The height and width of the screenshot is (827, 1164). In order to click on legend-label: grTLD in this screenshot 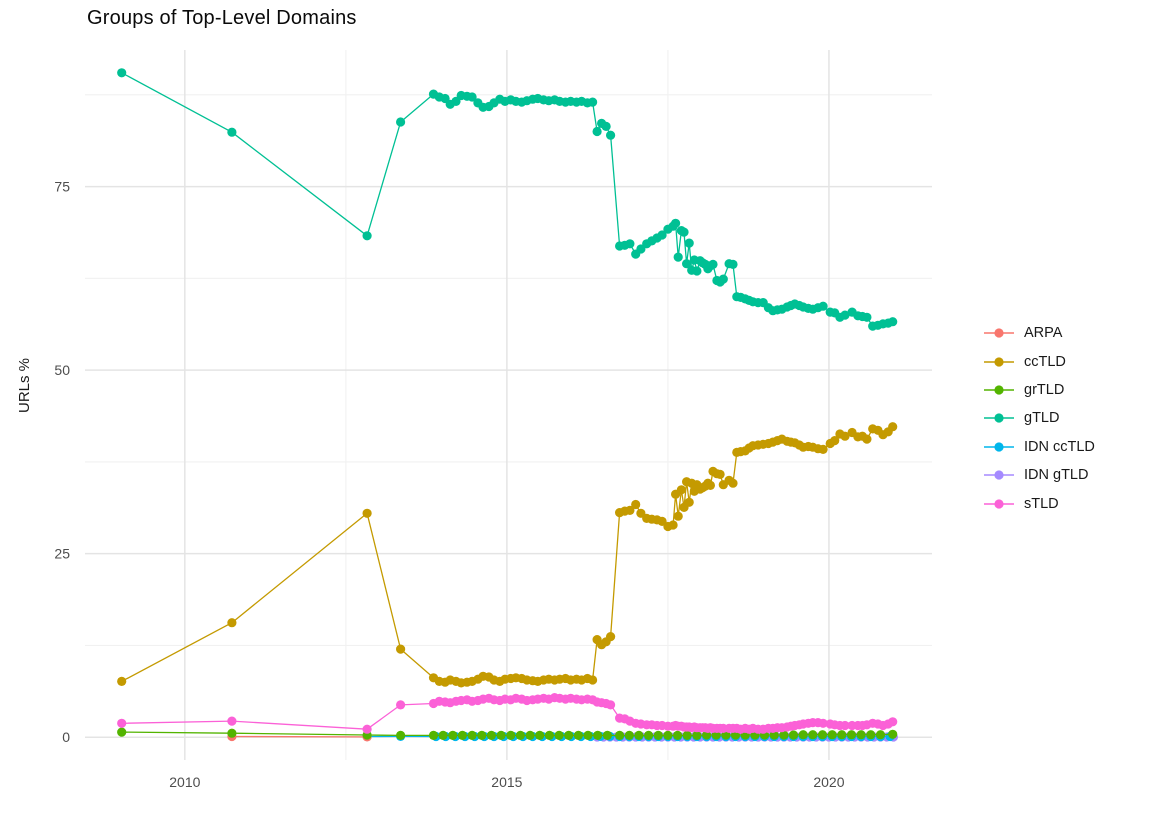, I will do `click(1044, 389)`.